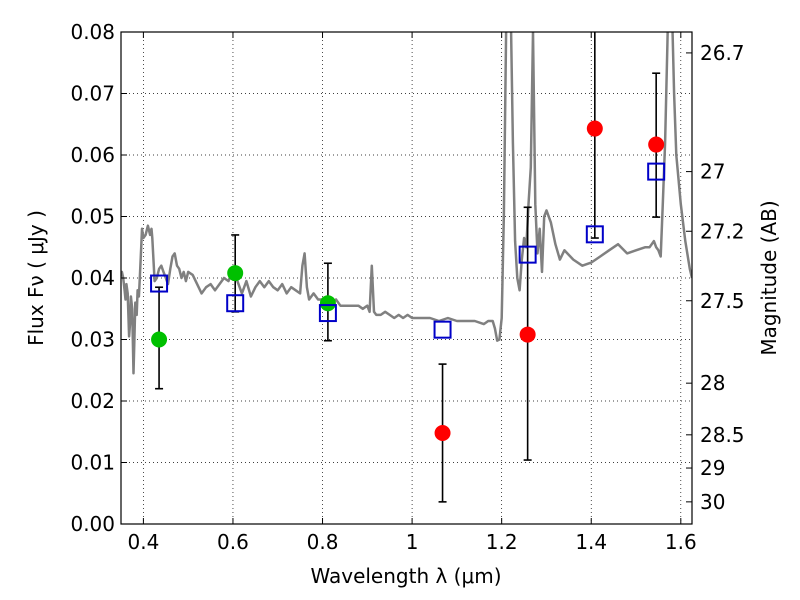 The width and height of the screenshot is (800, 600). I want to click on magnitude-tick-label: 27.2, so click(722, 231).